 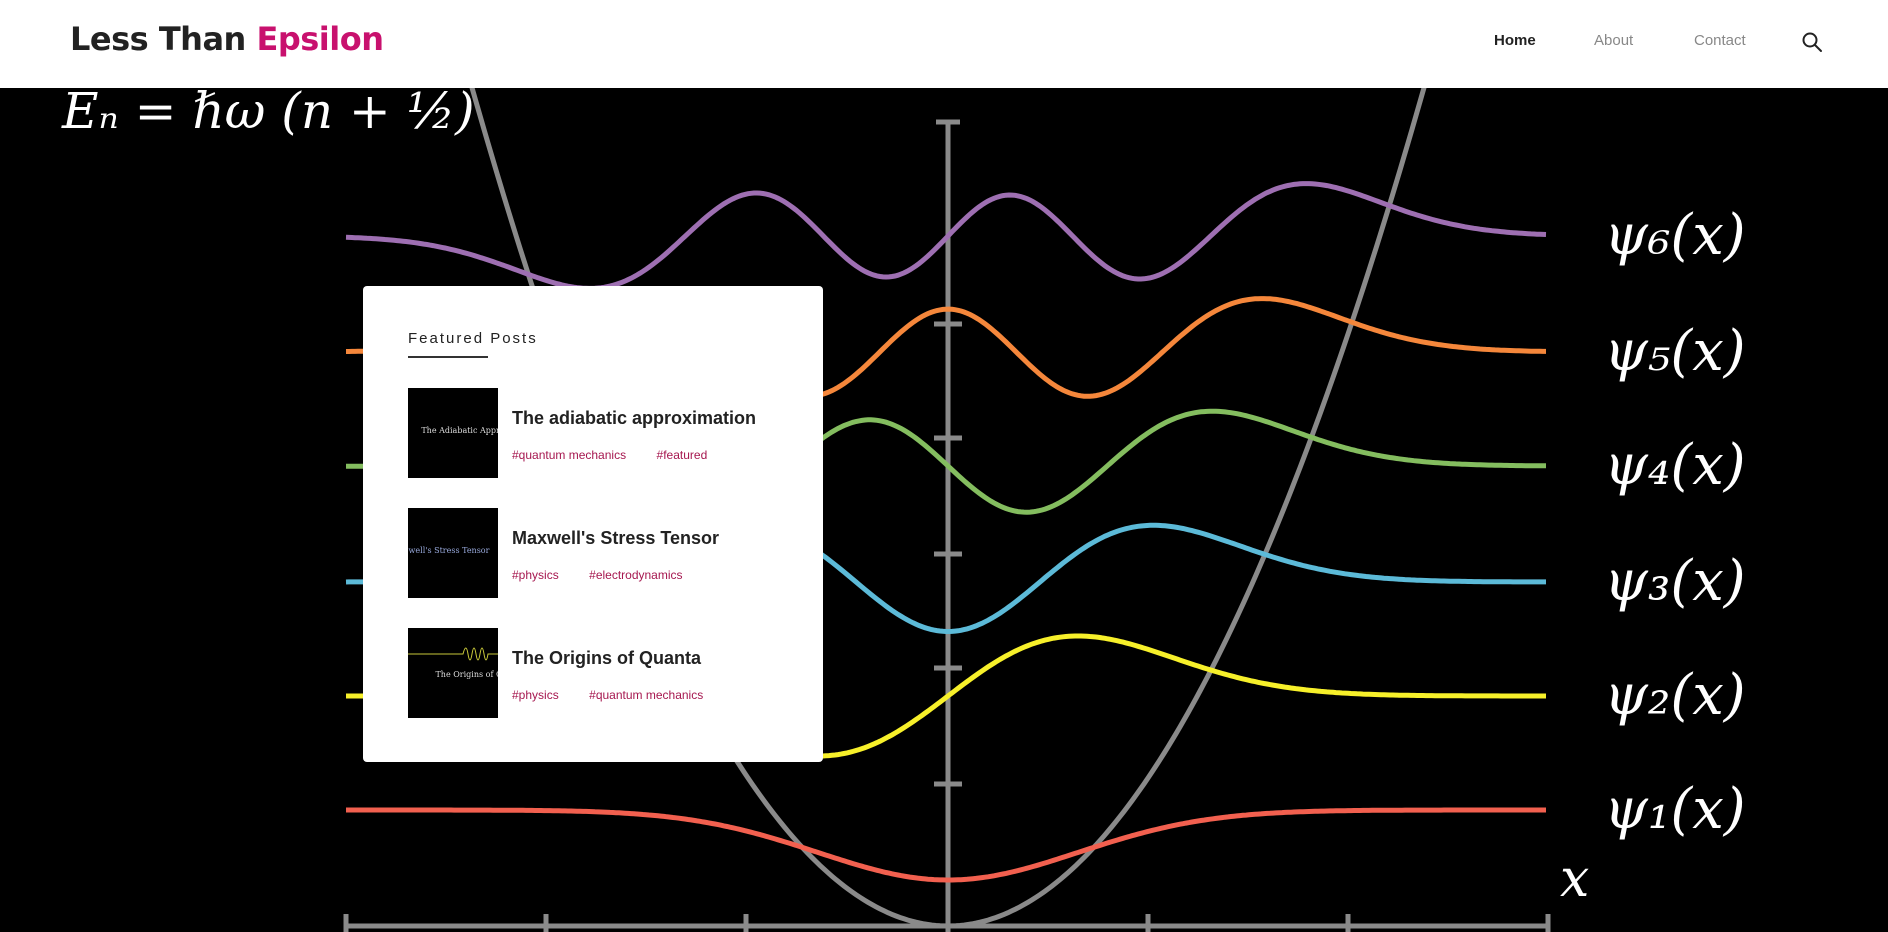 I want to click on wavefunction-label: ψ₂(x), so click(x=1675, y=695).